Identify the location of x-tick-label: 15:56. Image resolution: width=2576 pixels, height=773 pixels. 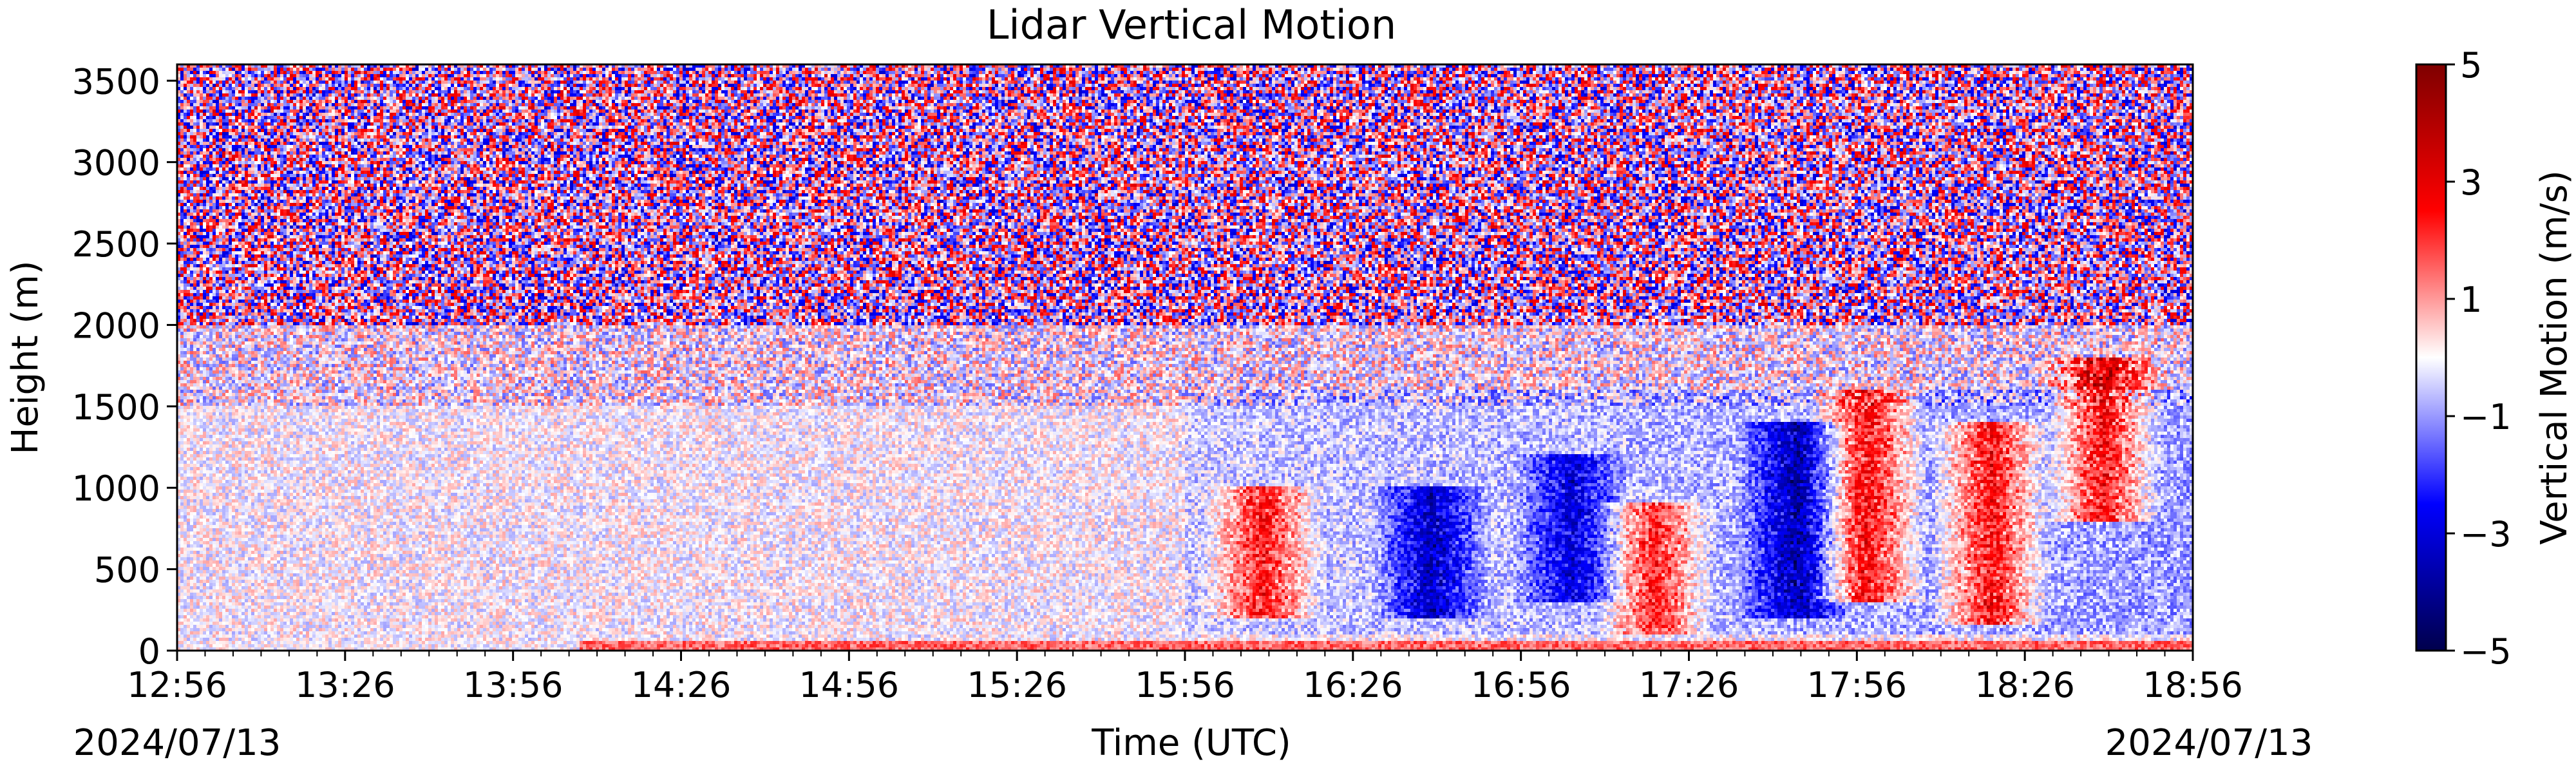
(1185, 685).